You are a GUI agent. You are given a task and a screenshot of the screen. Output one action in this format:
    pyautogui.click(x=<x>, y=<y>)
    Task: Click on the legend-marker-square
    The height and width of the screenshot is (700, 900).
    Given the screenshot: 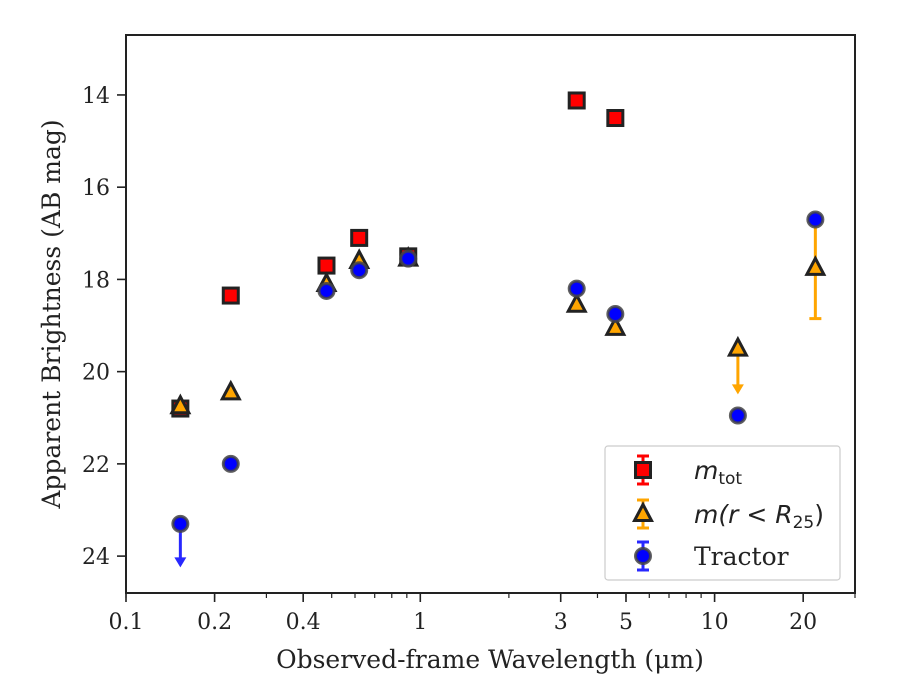 What is the action you would take?
    pyautogui.click(x=643, y=470)
    